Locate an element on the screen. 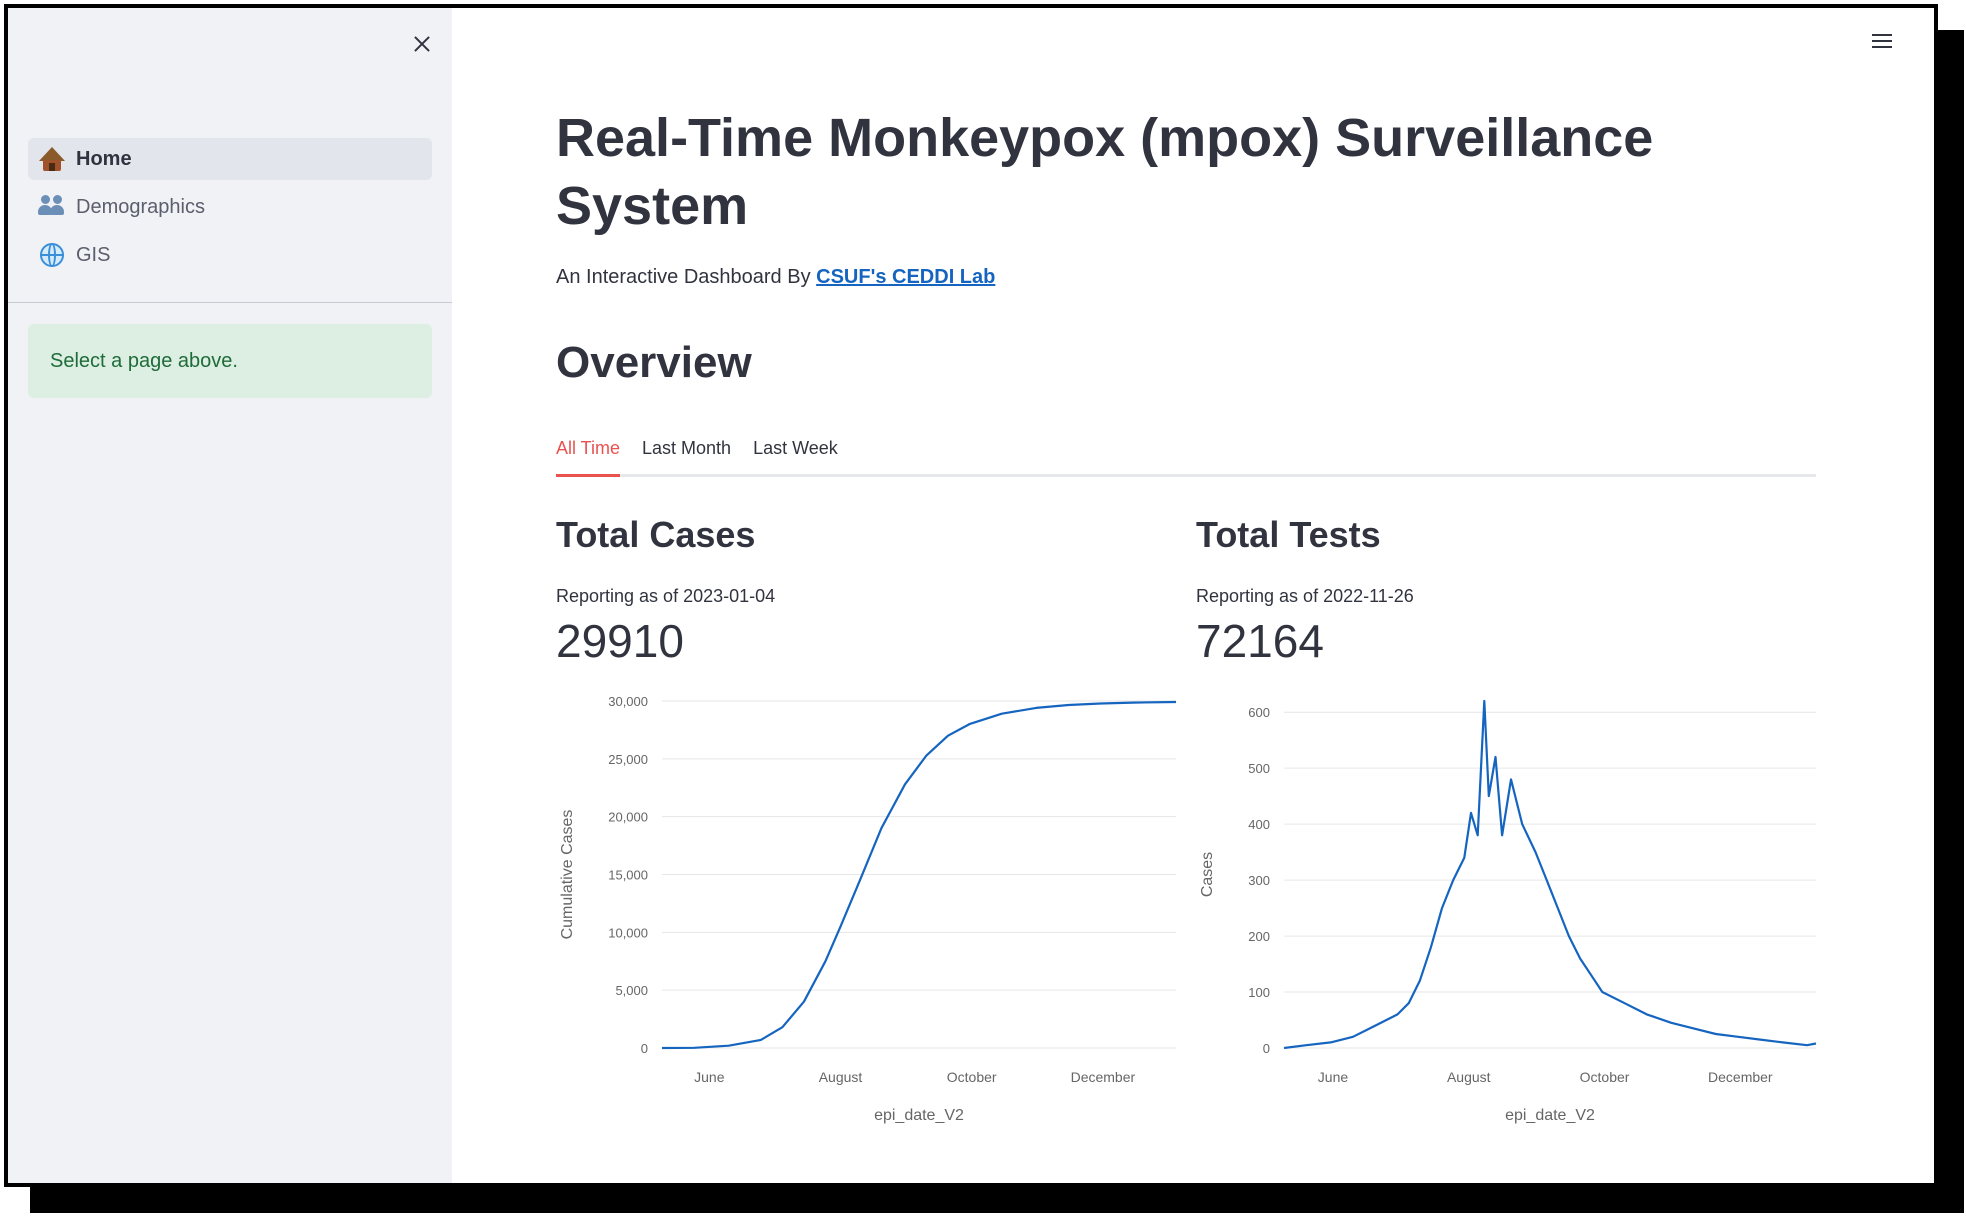  tab-last-month: Last Month is located at coordinates (687, 448).